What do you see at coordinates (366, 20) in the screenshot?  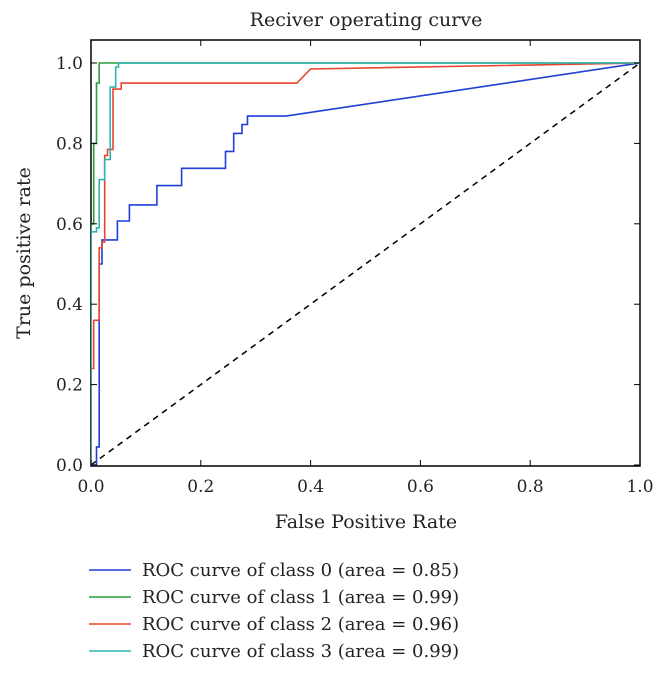 I see `chart-title: Reciver operating curve` at bounding box center [366, 20].